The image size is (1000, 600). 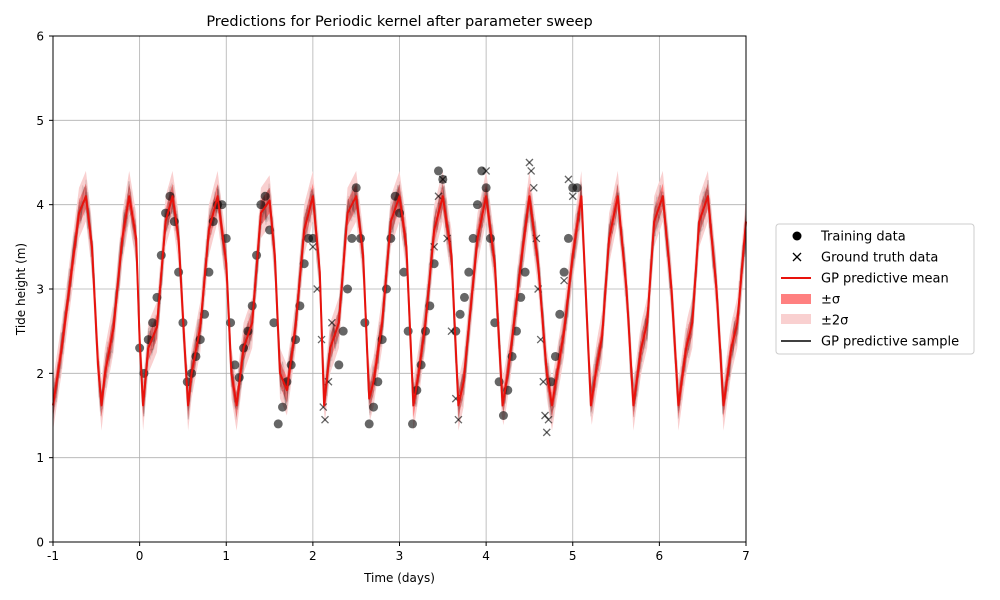 I want to click on y-tick-label: 3, so click(x=40, y=290).